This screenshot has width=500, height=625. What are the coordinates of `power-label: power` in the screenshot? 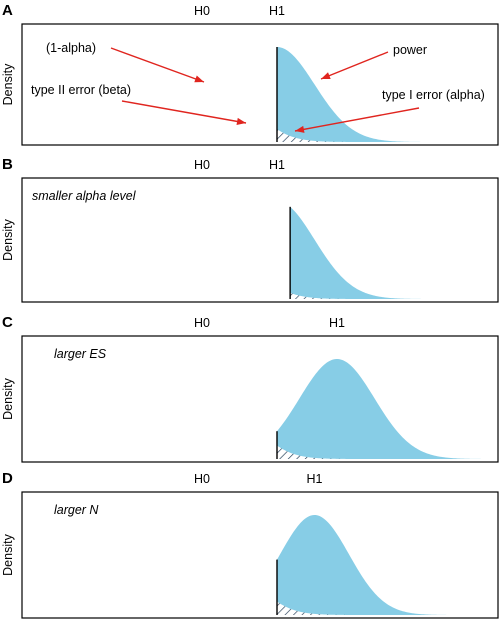 It's located at (410, 50).